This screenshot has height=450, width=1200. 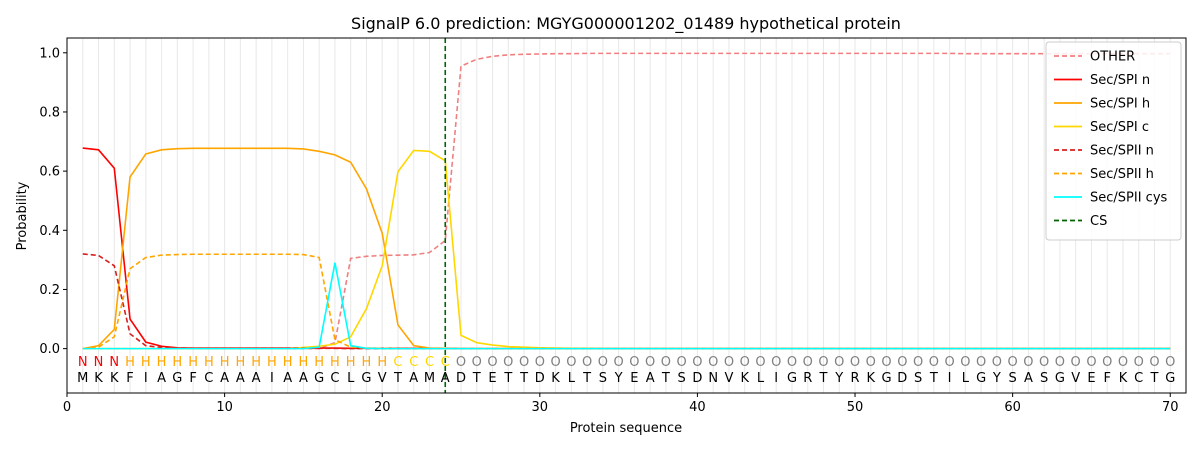 What do you see at coordinates (1120, 80) in the screenshot?
I see `legend-label: Sec/SPI n` at bounding box center [1120, 80].